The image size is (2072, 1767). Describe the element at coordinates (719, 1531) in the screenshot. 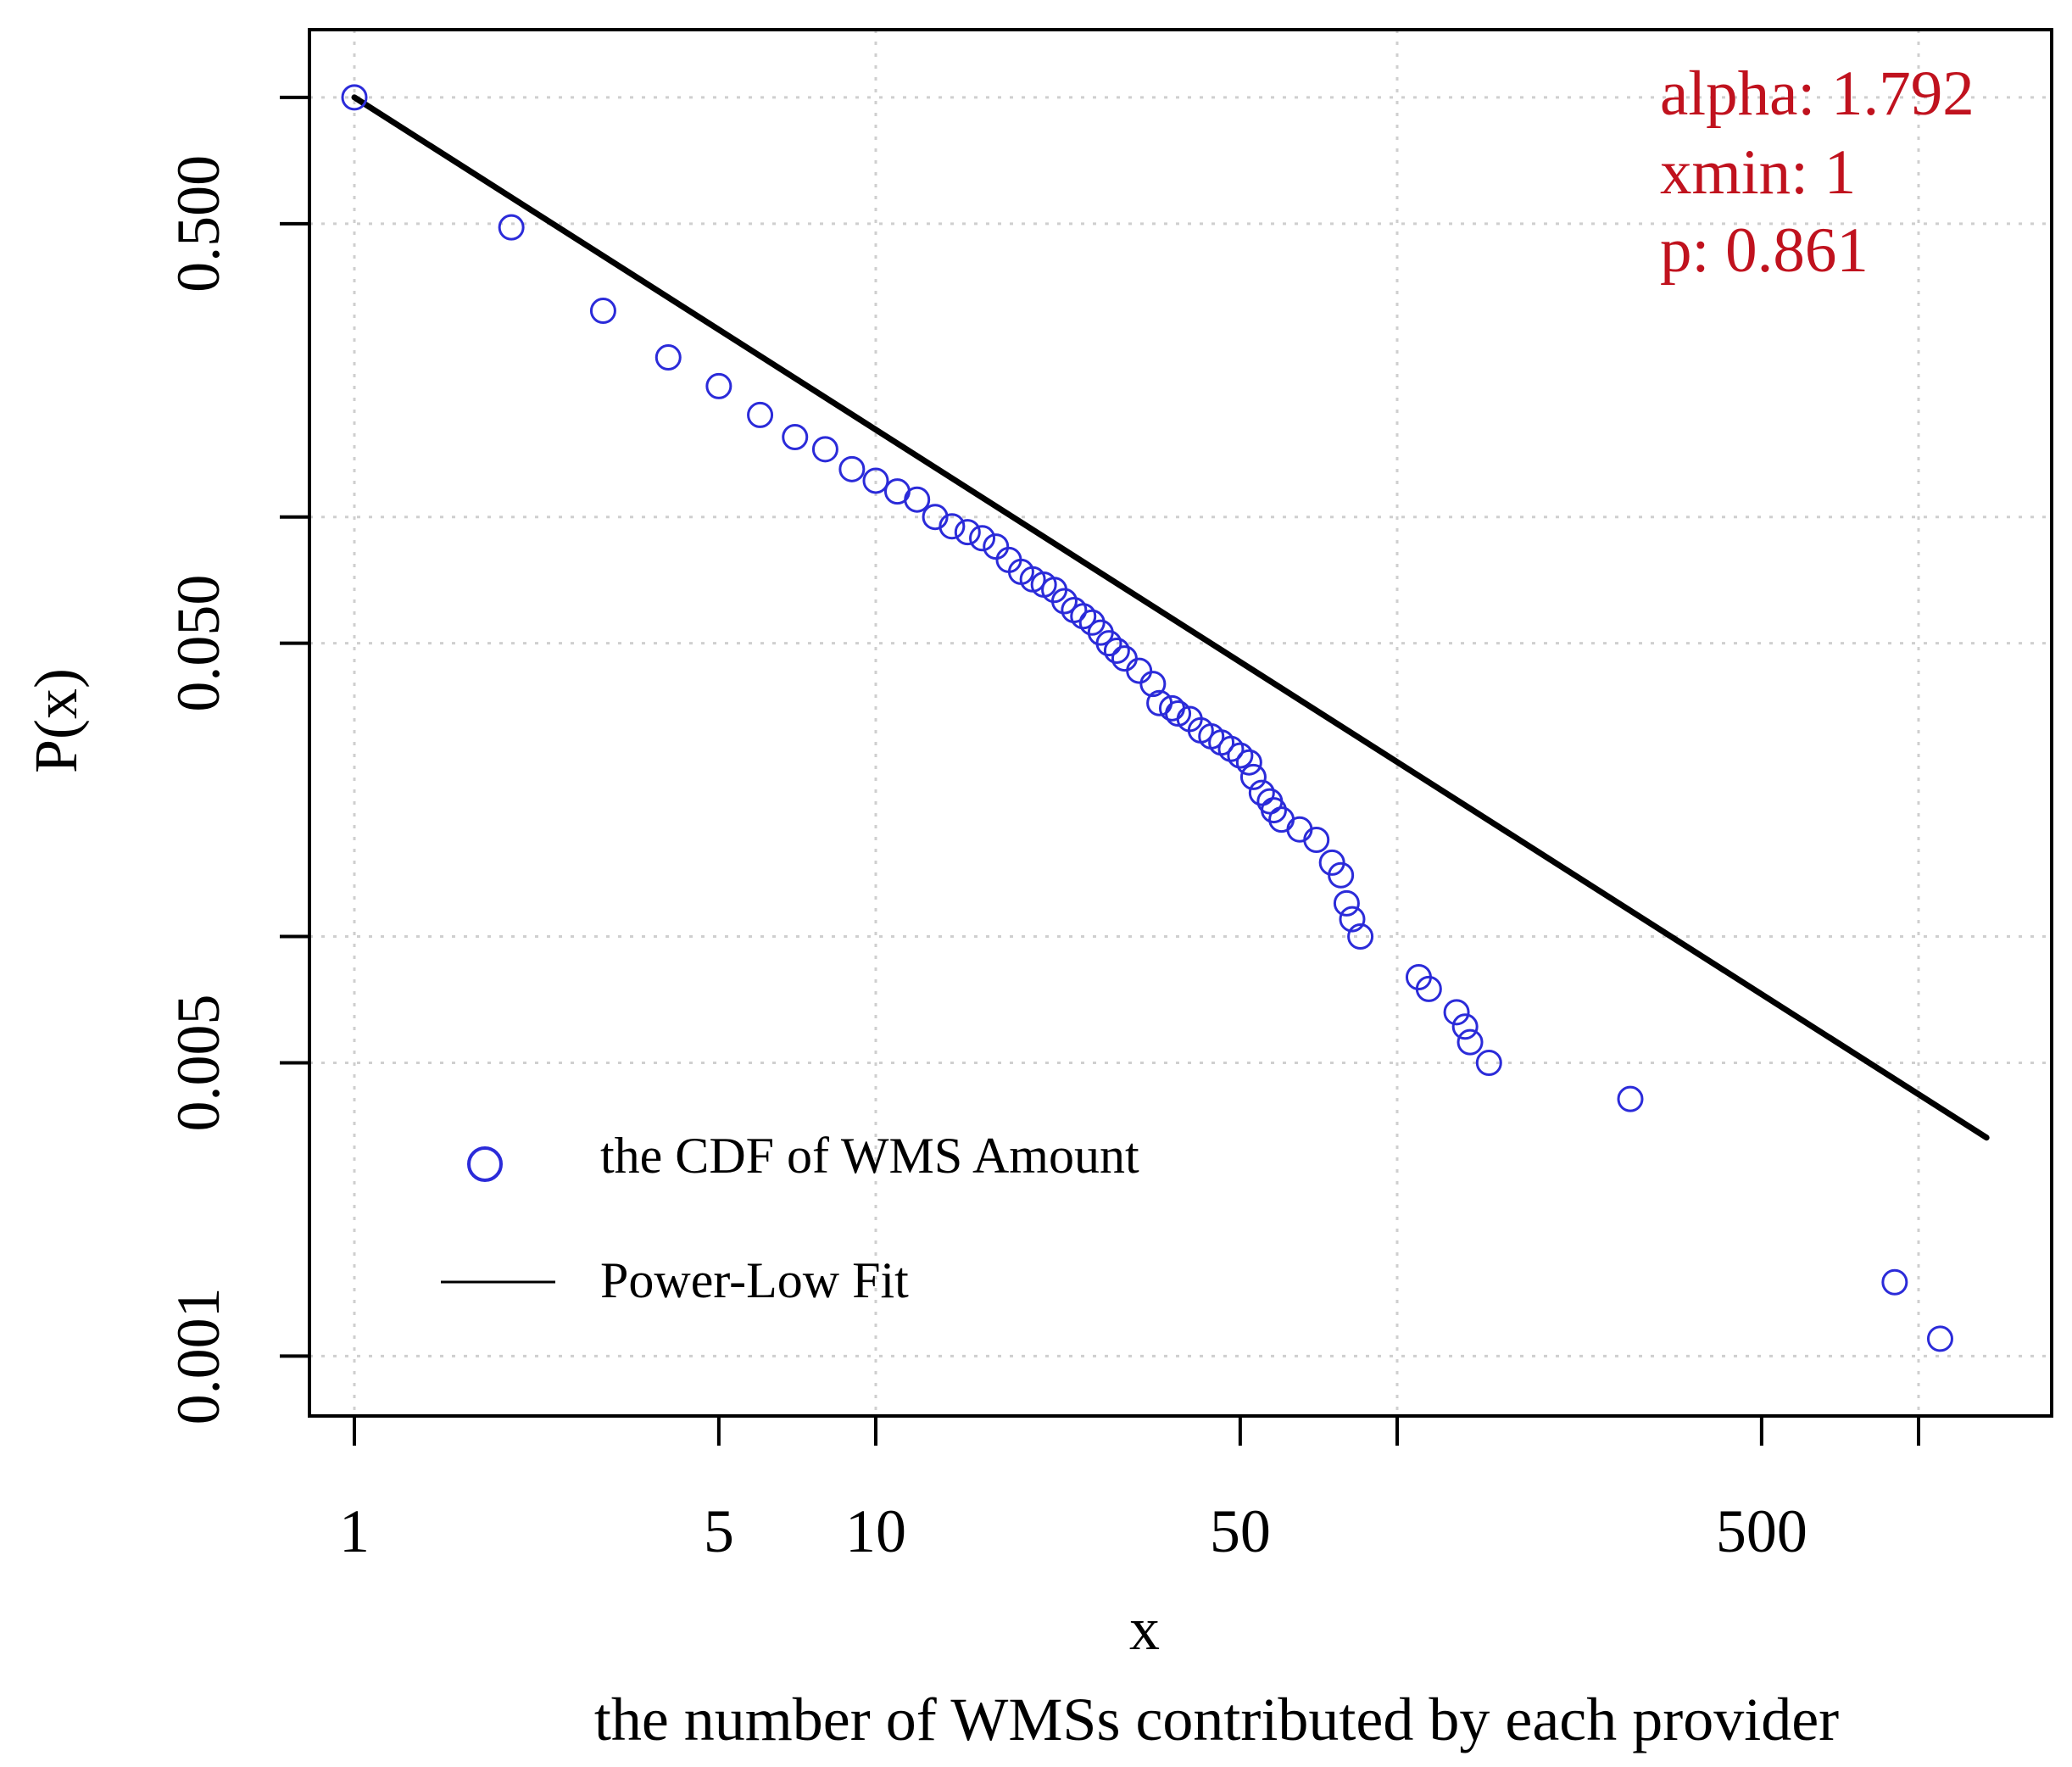

I see `x-tick-label: 5` at that location.